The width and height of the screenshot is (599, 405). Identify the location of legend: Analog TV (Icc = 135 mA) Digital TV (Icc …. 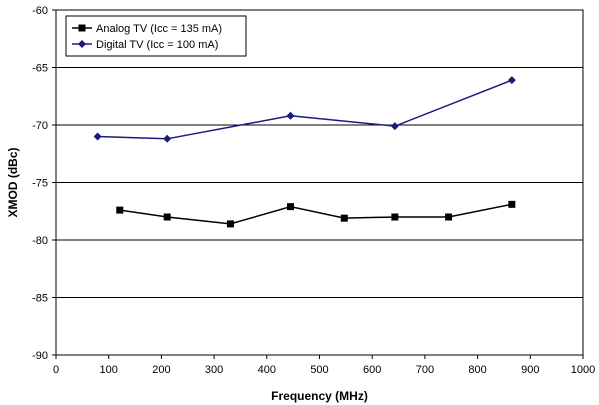
(156, 36).